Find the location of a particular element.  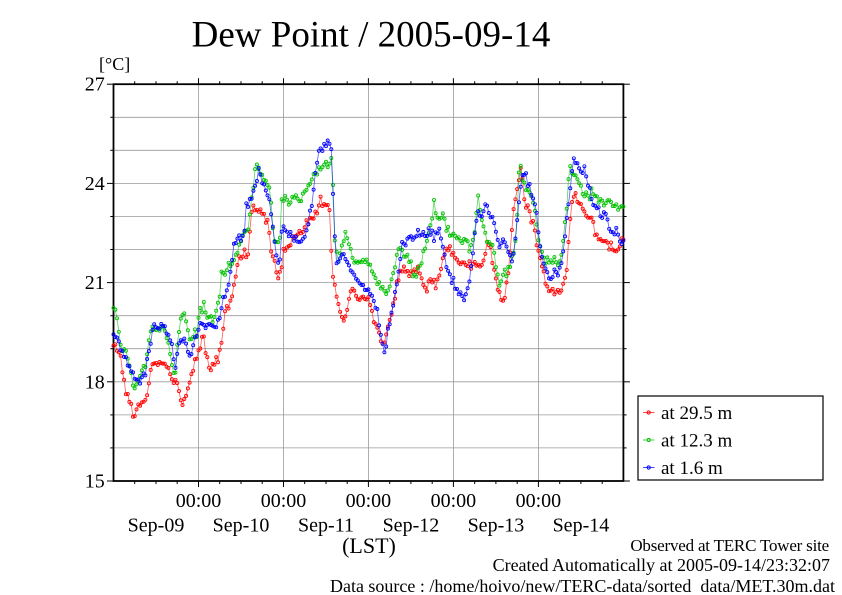

svg-text: Sep-14 is located at coordinates (581, 526).